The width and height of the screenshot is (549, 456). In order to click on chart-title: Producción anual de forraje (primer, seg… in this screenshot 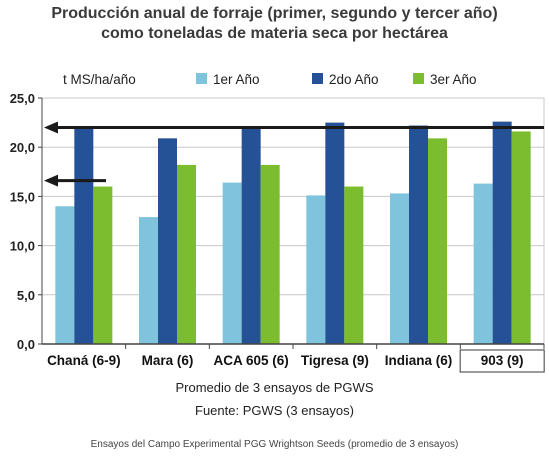, I will do `click(274, 24)`.